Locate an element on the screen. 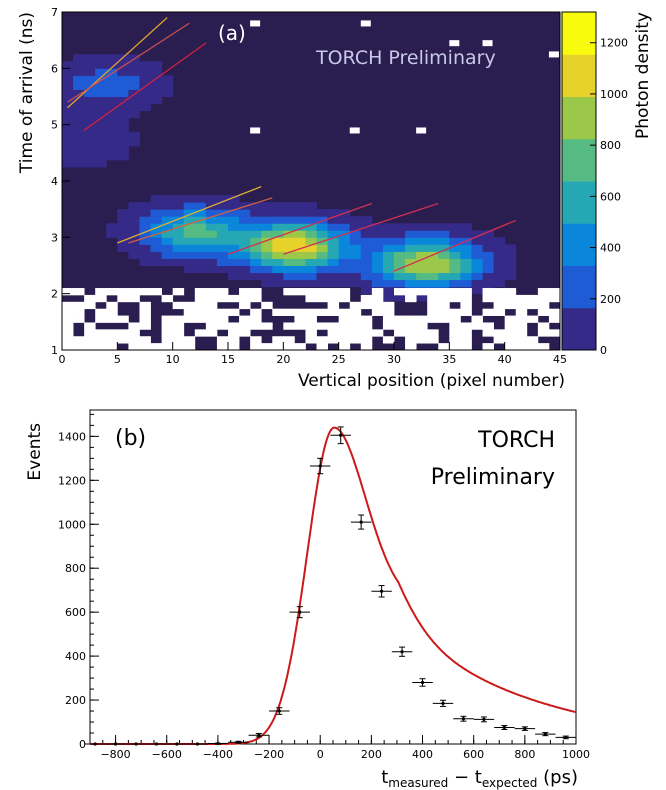 The height and width of the screenshot is (790, 666). histogram-watermark-line2: Preliminary is located at coordinates (493, 477).